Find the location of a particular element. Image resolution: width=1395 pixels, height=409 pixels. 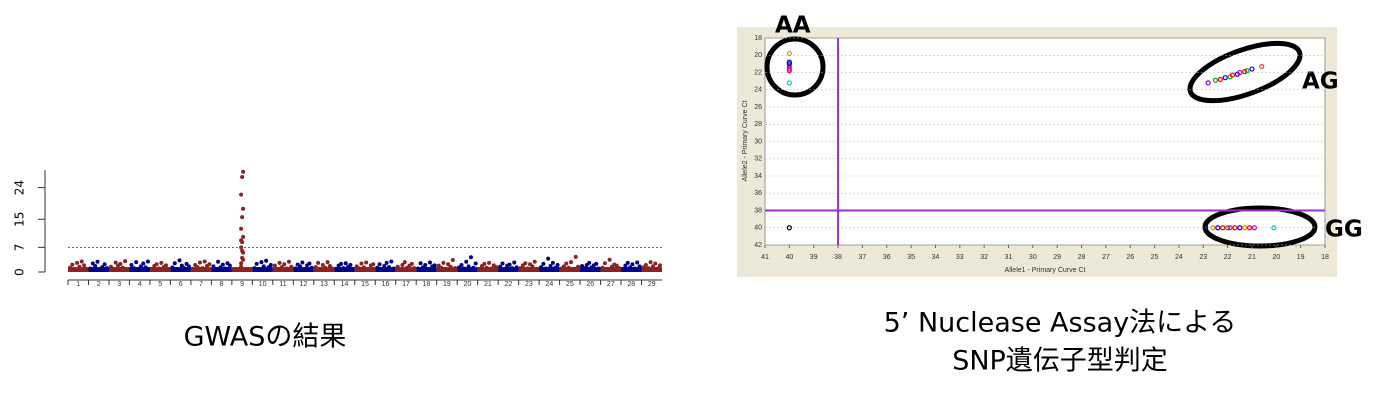

y-tick-label: 15 is located at coordinates (20, 219).